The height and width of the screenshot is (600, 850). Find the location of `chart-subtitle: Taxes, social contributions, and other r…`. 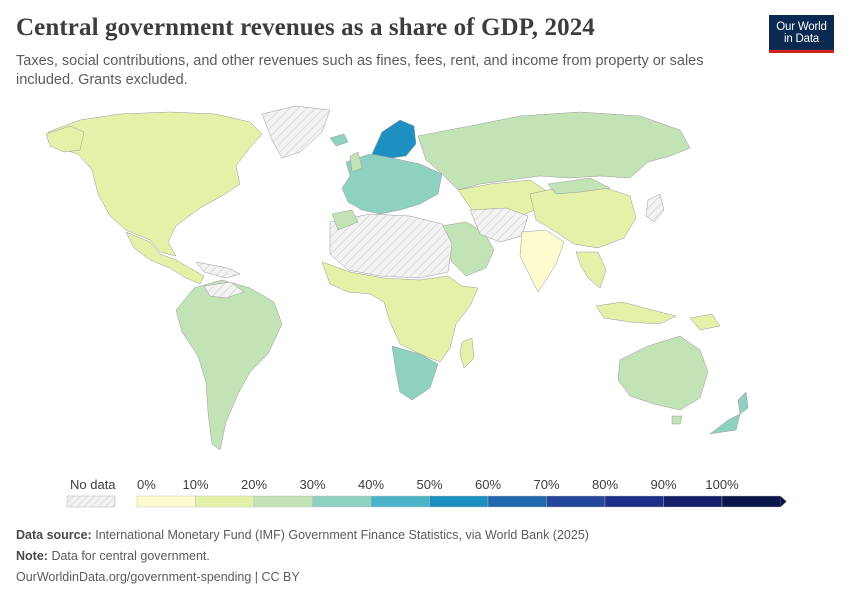

chart-subtitle: Taxes, social contributions, and other r… is located at coordinates (360, 70).